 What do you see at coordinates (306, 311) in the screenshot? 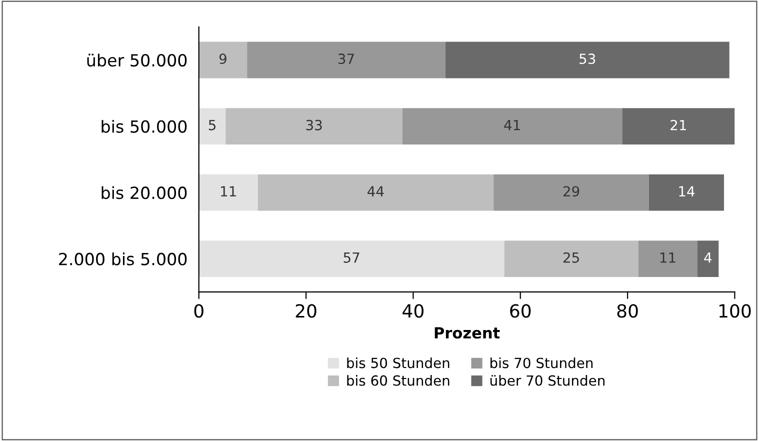
I see `x-tick-label: 20` at bounding box center [306, 311].